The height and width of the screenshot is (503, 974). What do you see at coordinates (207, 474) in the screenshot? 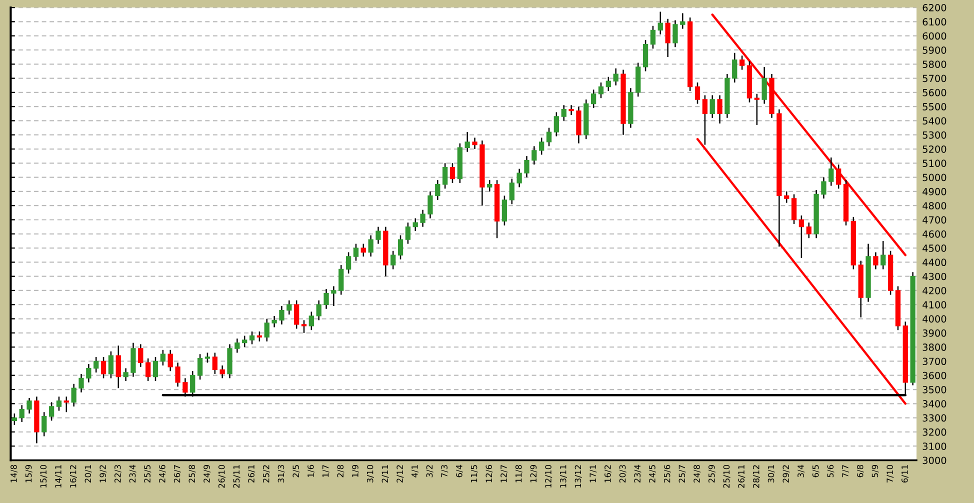
I see `x-tick-label: 24/9` at bounding box center [207, 474].